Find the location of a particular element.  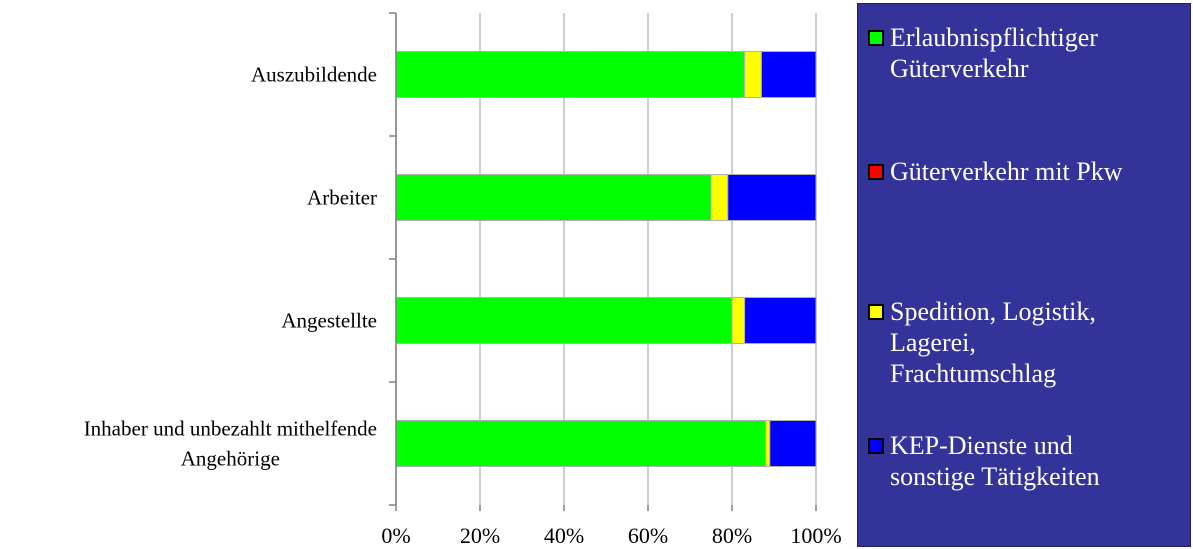

legend-item: KEP-Dienste und sonstige Tätigkeiten is located at coordinates (1027, 461).